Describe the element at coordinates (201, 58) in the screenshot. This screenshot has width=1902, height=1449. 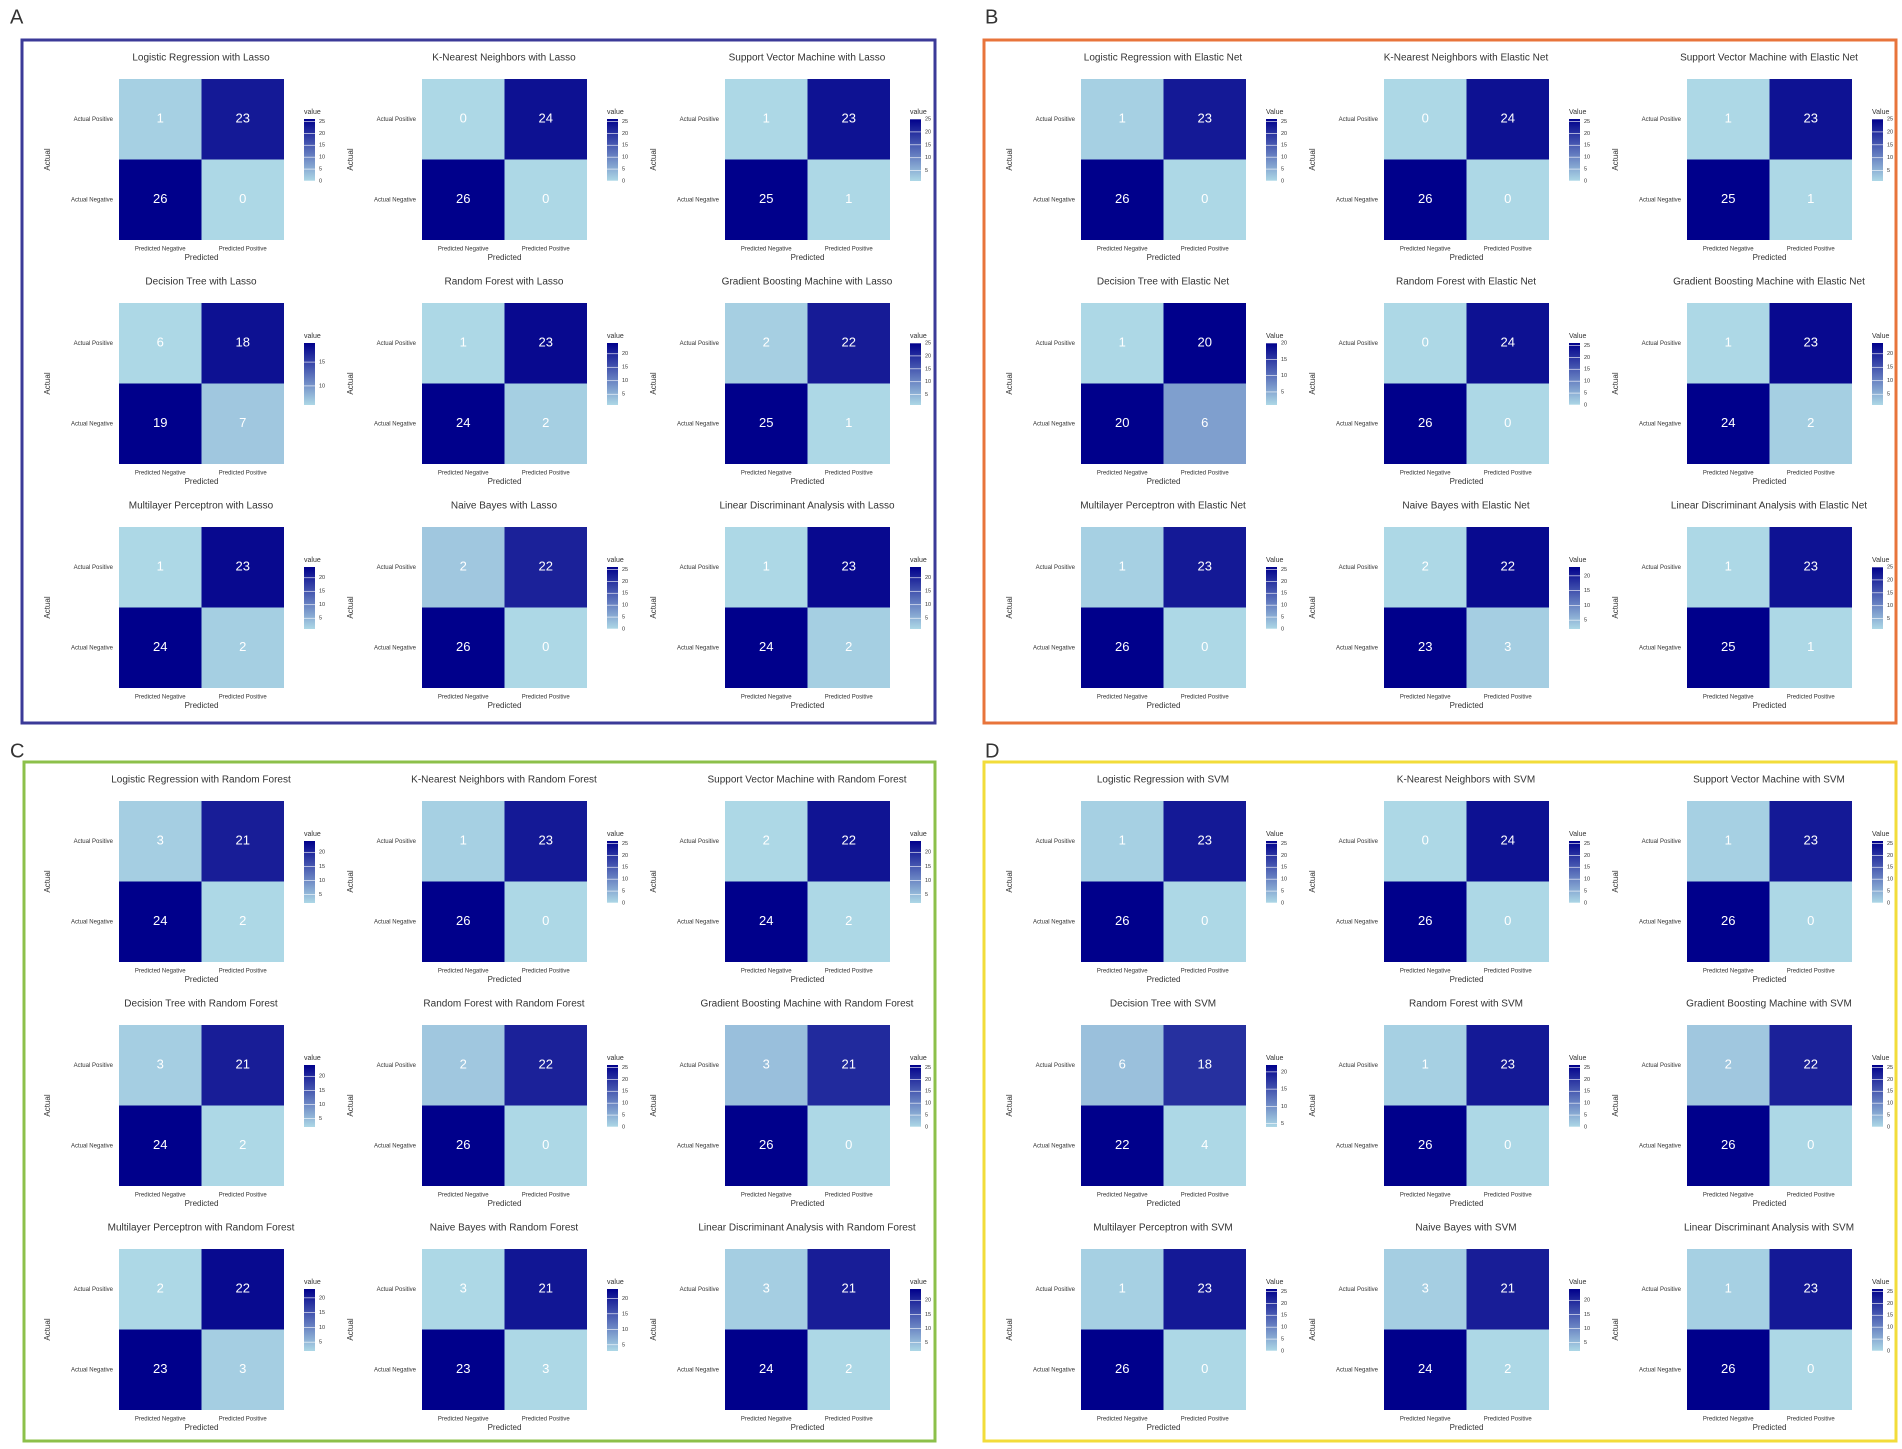
I see `chart-title: Logistic Regression with Lasso` at that location.